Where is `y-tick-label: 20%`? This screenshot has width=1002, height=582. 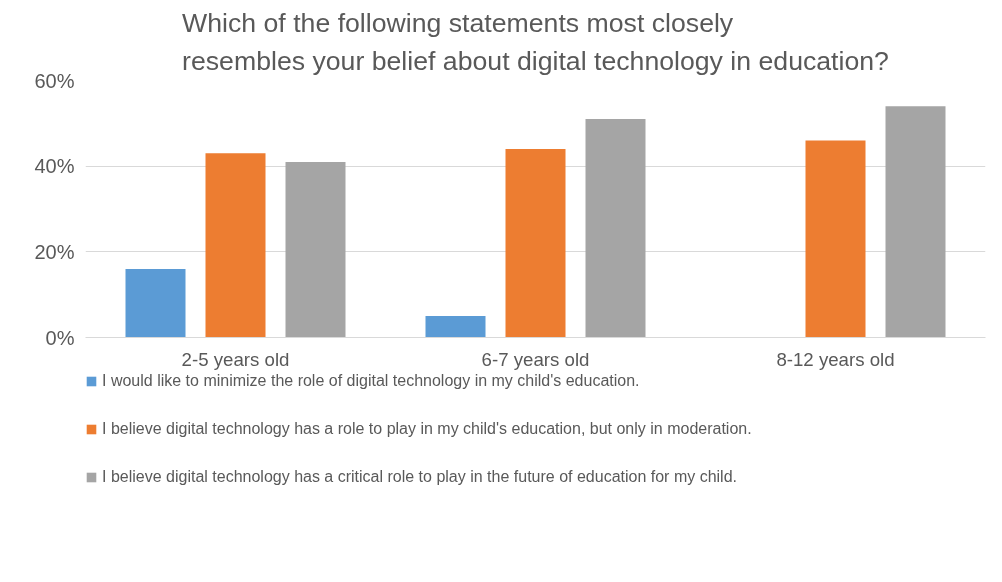
y-tick-label: 20% is located at coordinates (54, 251).